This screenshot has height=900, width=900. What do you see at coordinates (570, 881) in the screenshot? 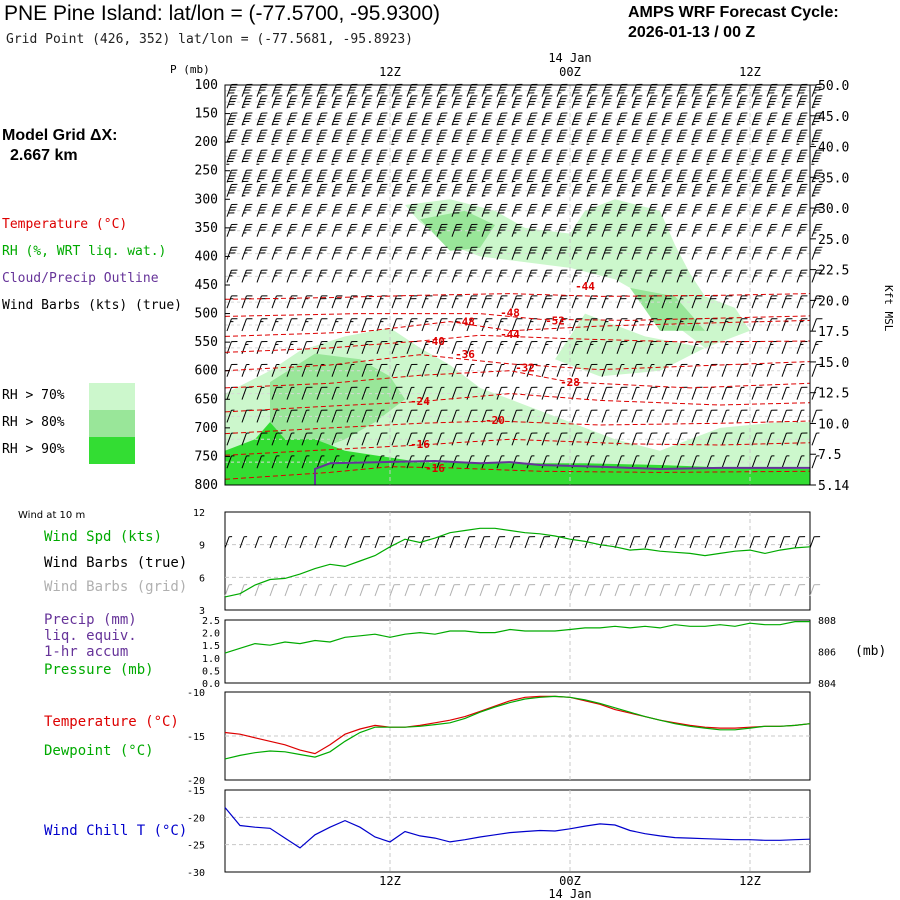
I see `bottom-tick-1: 00Z` at bounding box center [570, 881].